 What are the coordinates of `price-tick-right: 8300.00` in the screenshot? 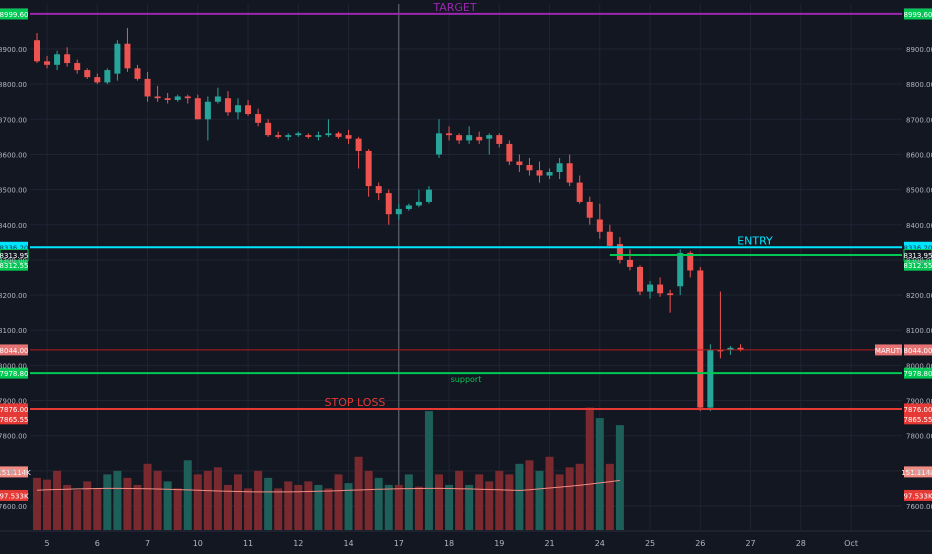 It's located at (919, 261).